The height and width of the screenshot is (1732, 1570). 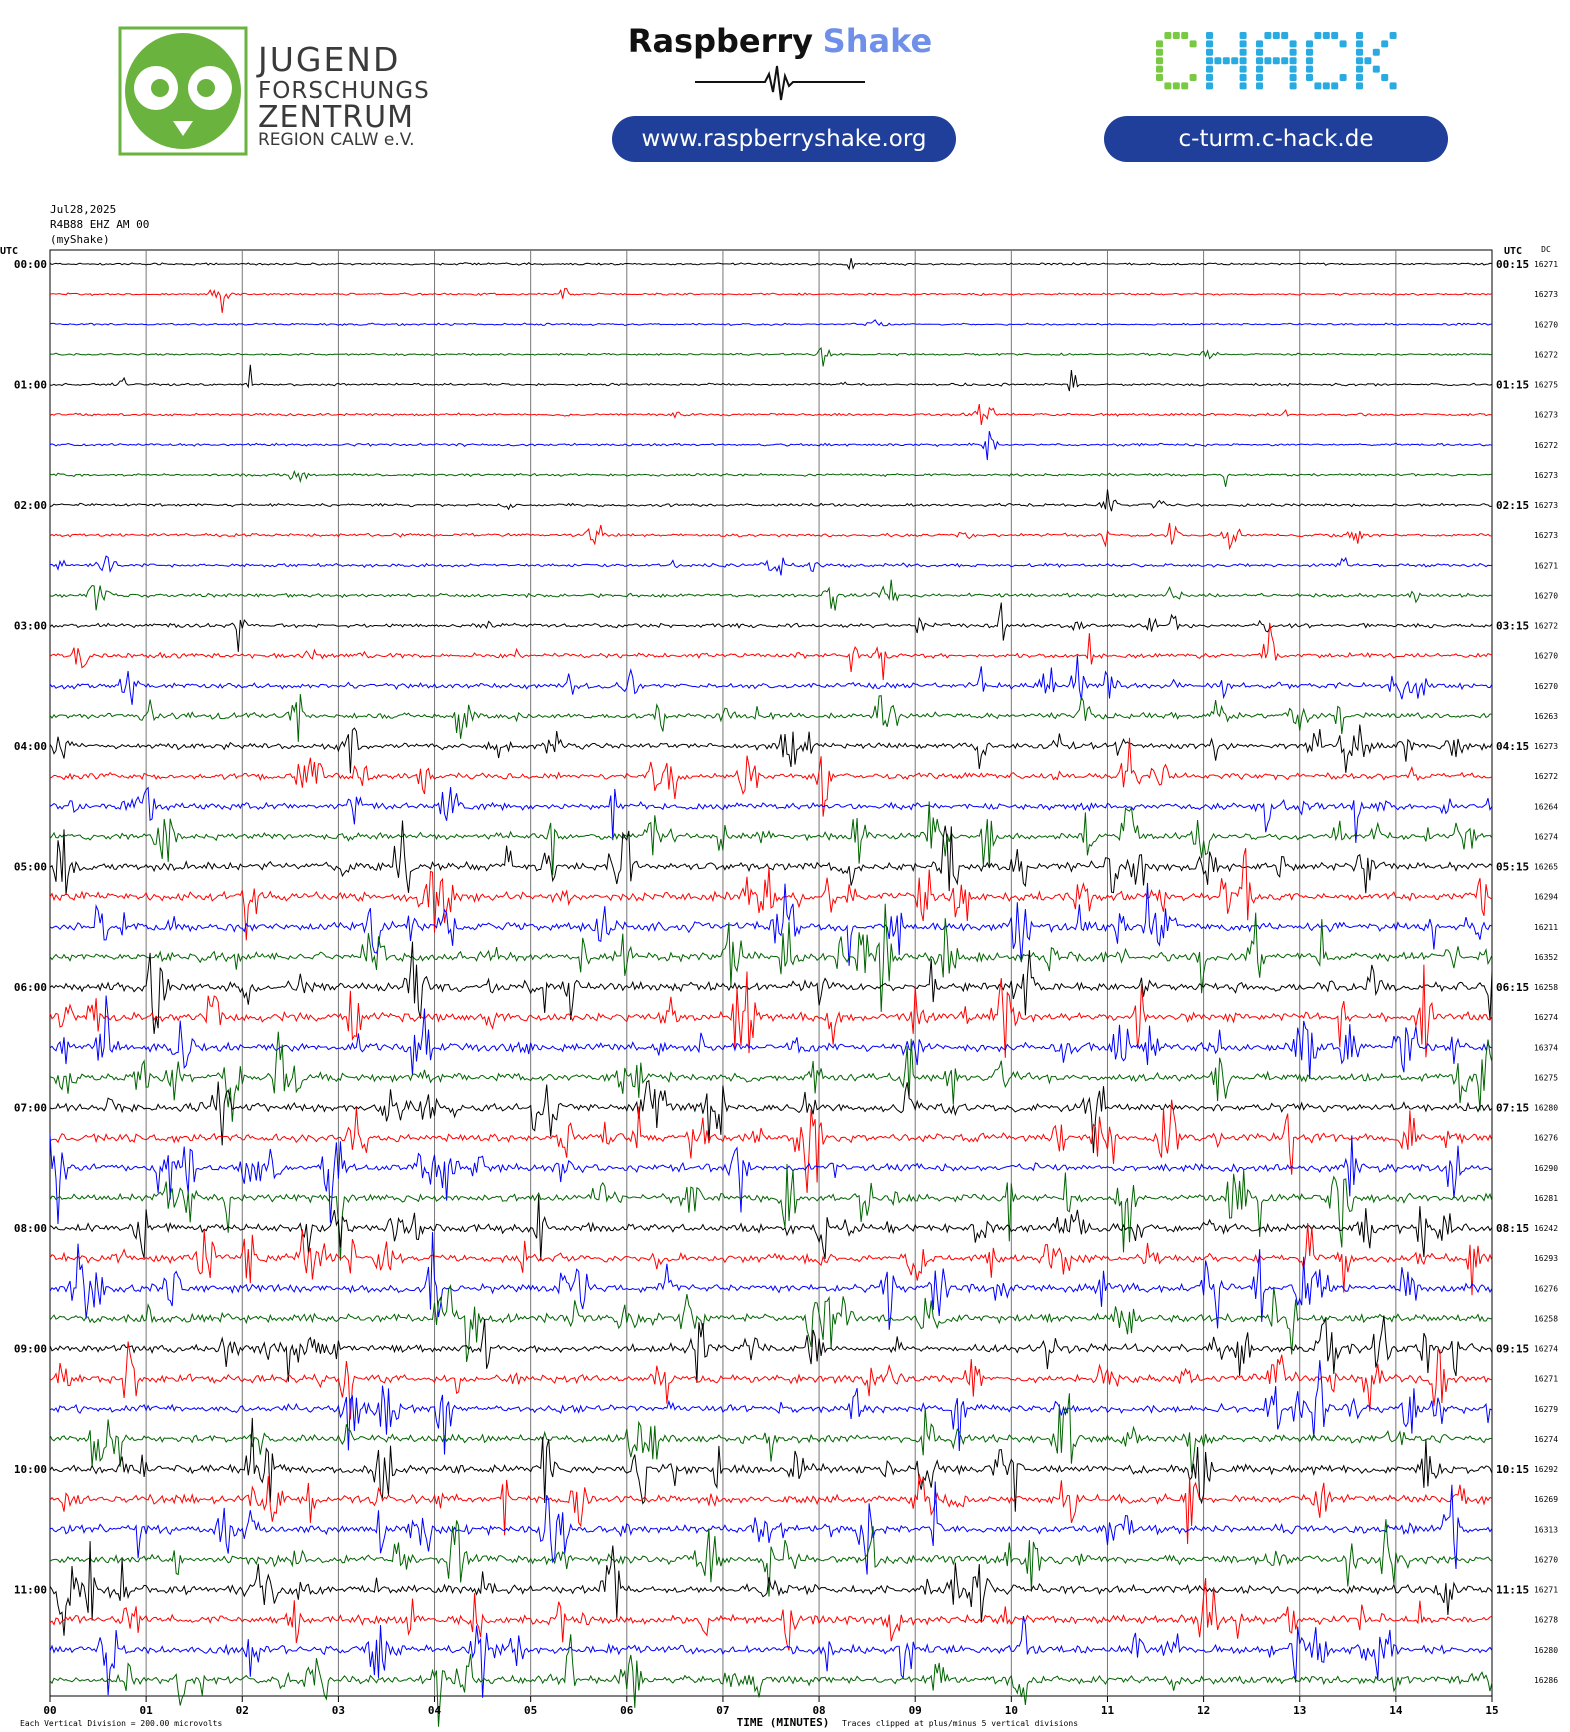 I want to click on x-tick-label: 02, so click(x=242, y=1710).